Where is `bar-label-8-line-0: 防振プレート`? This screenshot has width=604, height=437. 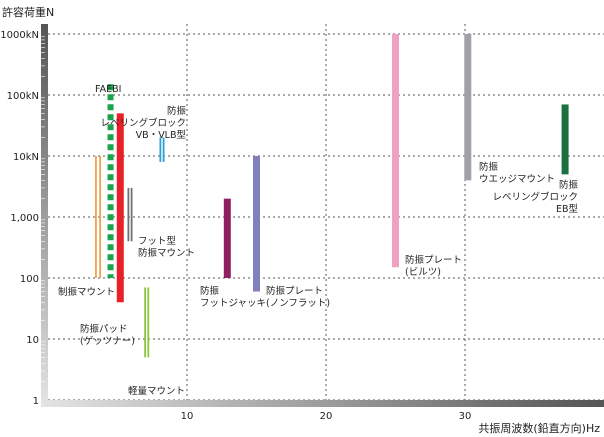 bar-label-8-line-0: 防振プレート is located at coordinates (433, 260).